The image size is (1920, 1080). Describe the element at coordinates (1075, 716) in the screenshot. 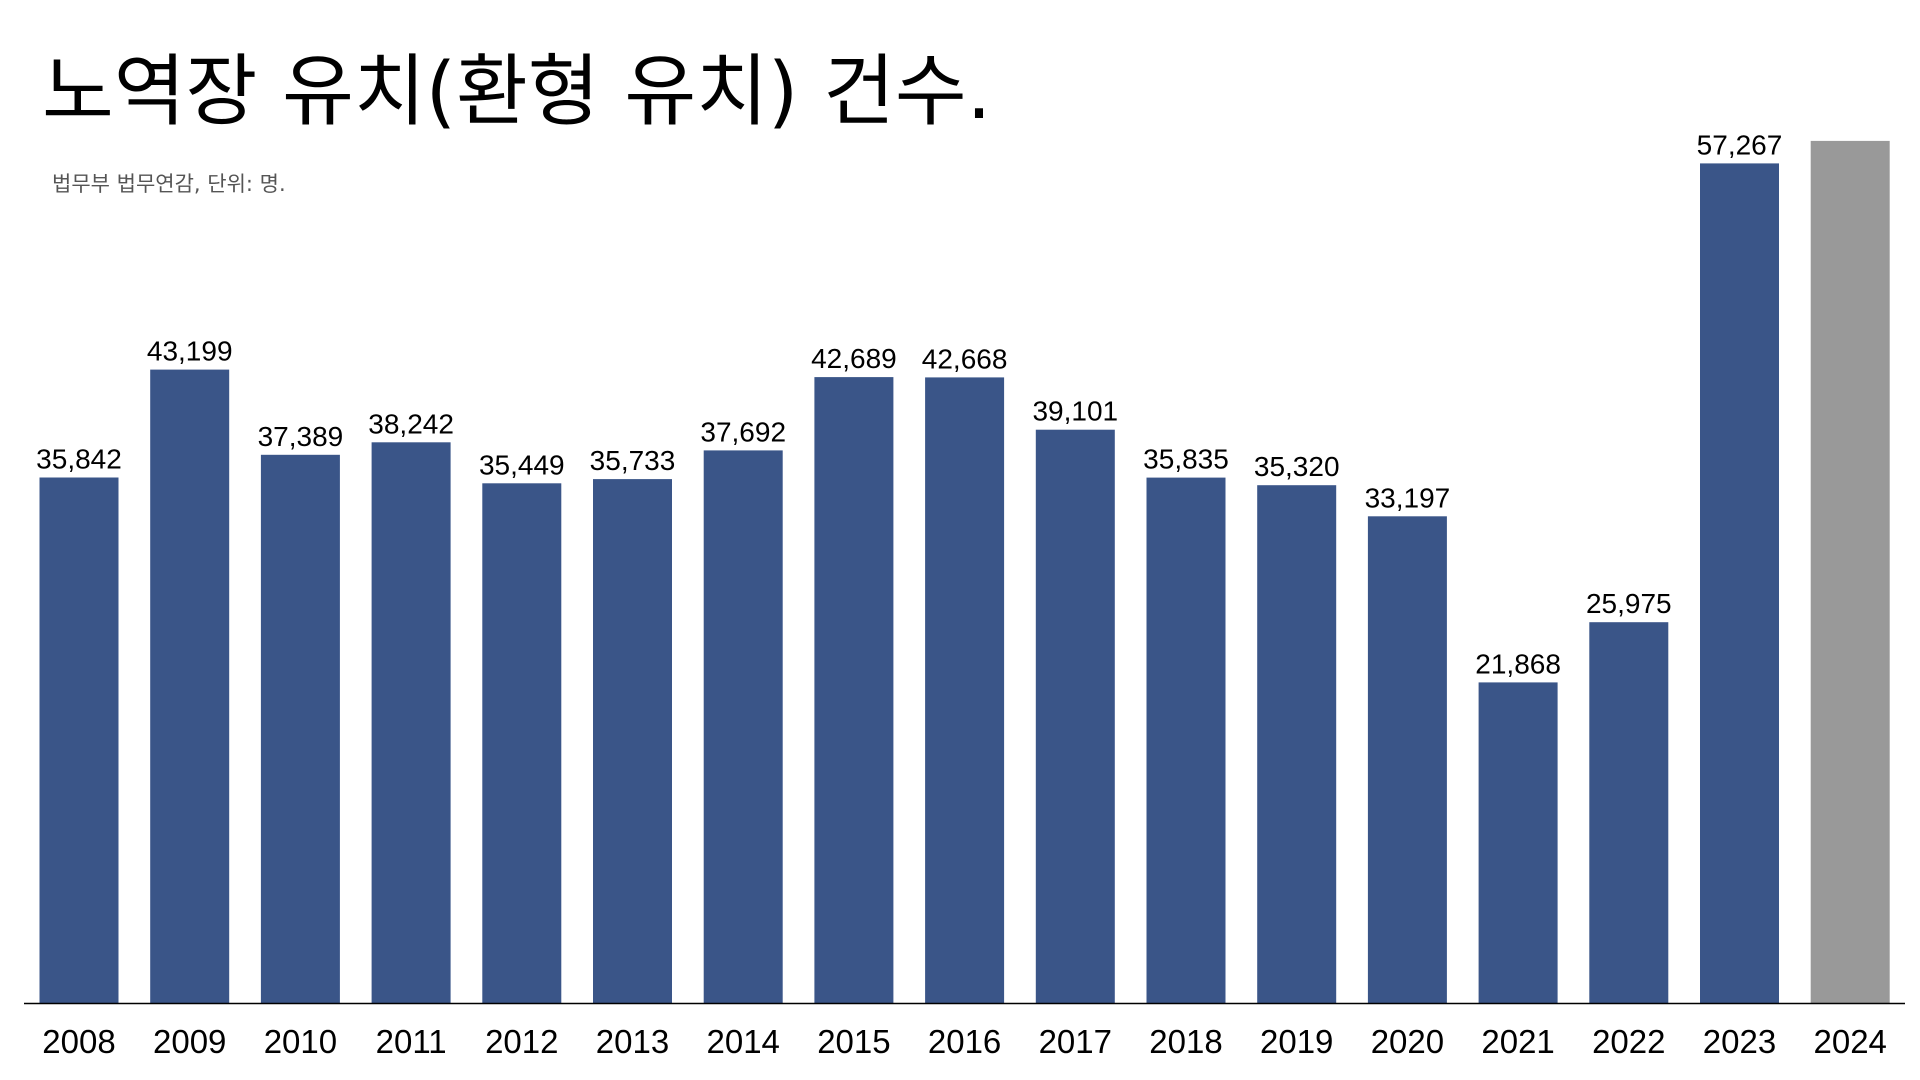

I see `bar-2017` at that location.